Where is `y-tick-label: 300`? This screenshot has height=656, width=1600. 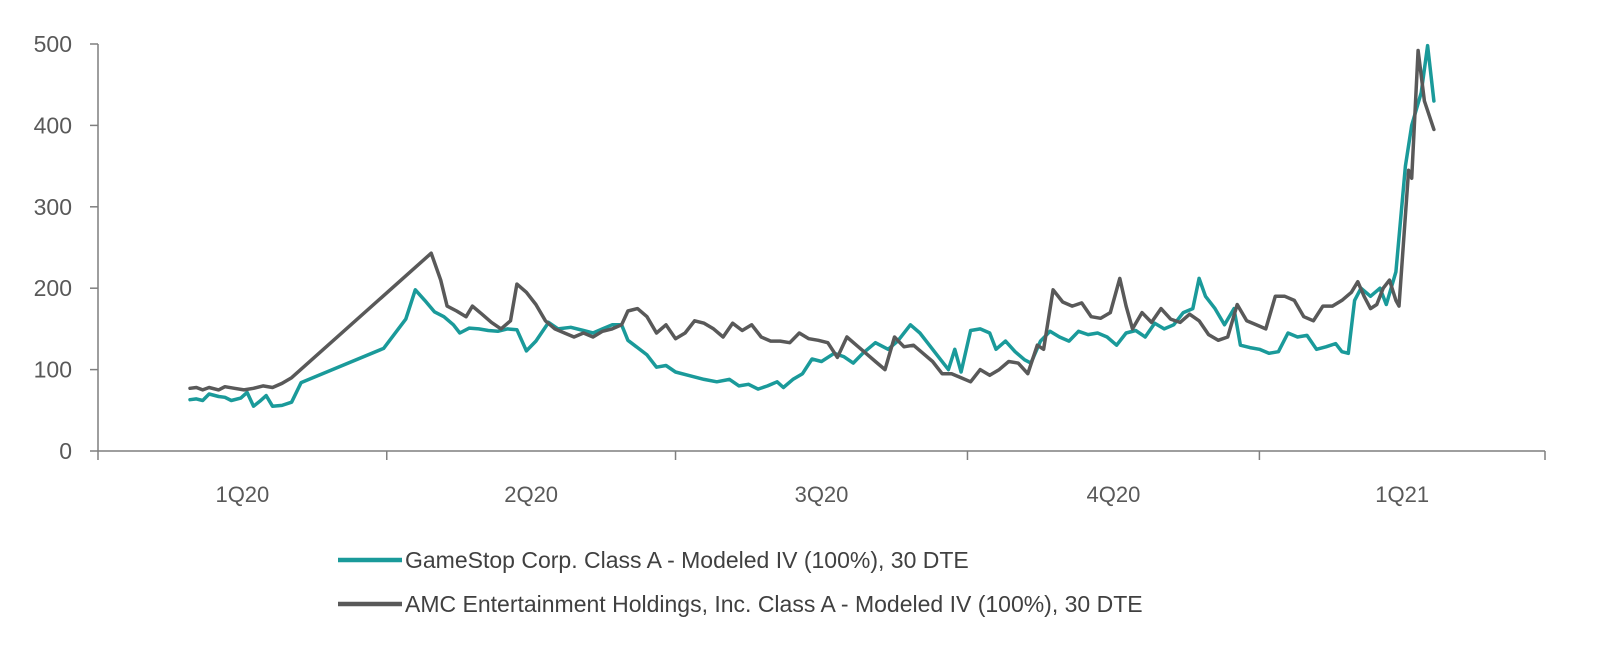 y-tick-label: 300 is located at coordinates (53, 207).